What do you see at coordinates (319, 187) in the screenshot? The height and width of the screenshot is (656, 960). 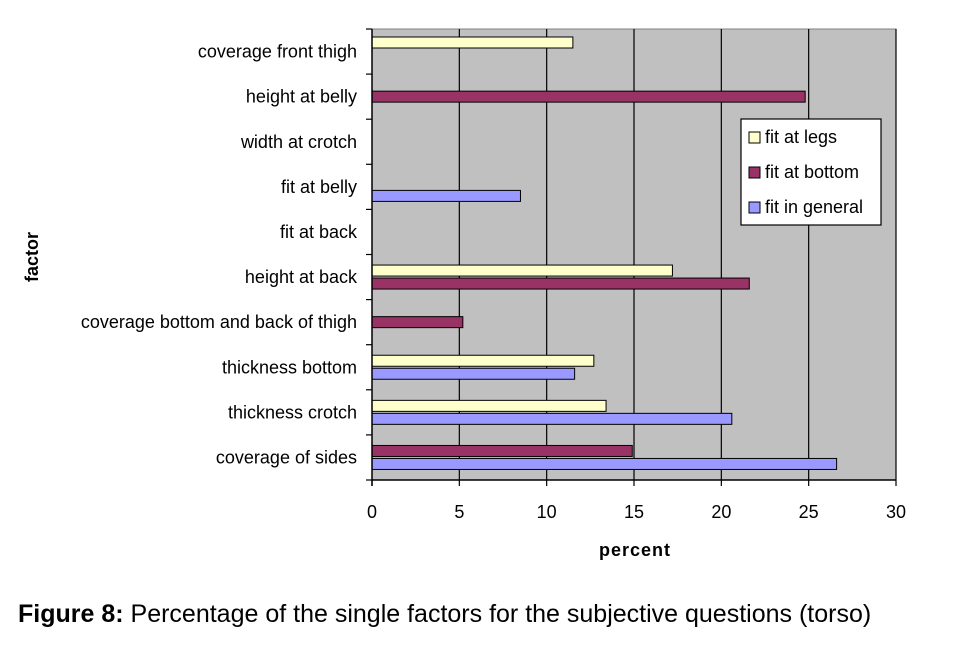 I see `category-label: fit at belly` at bounding box center [319, 187].